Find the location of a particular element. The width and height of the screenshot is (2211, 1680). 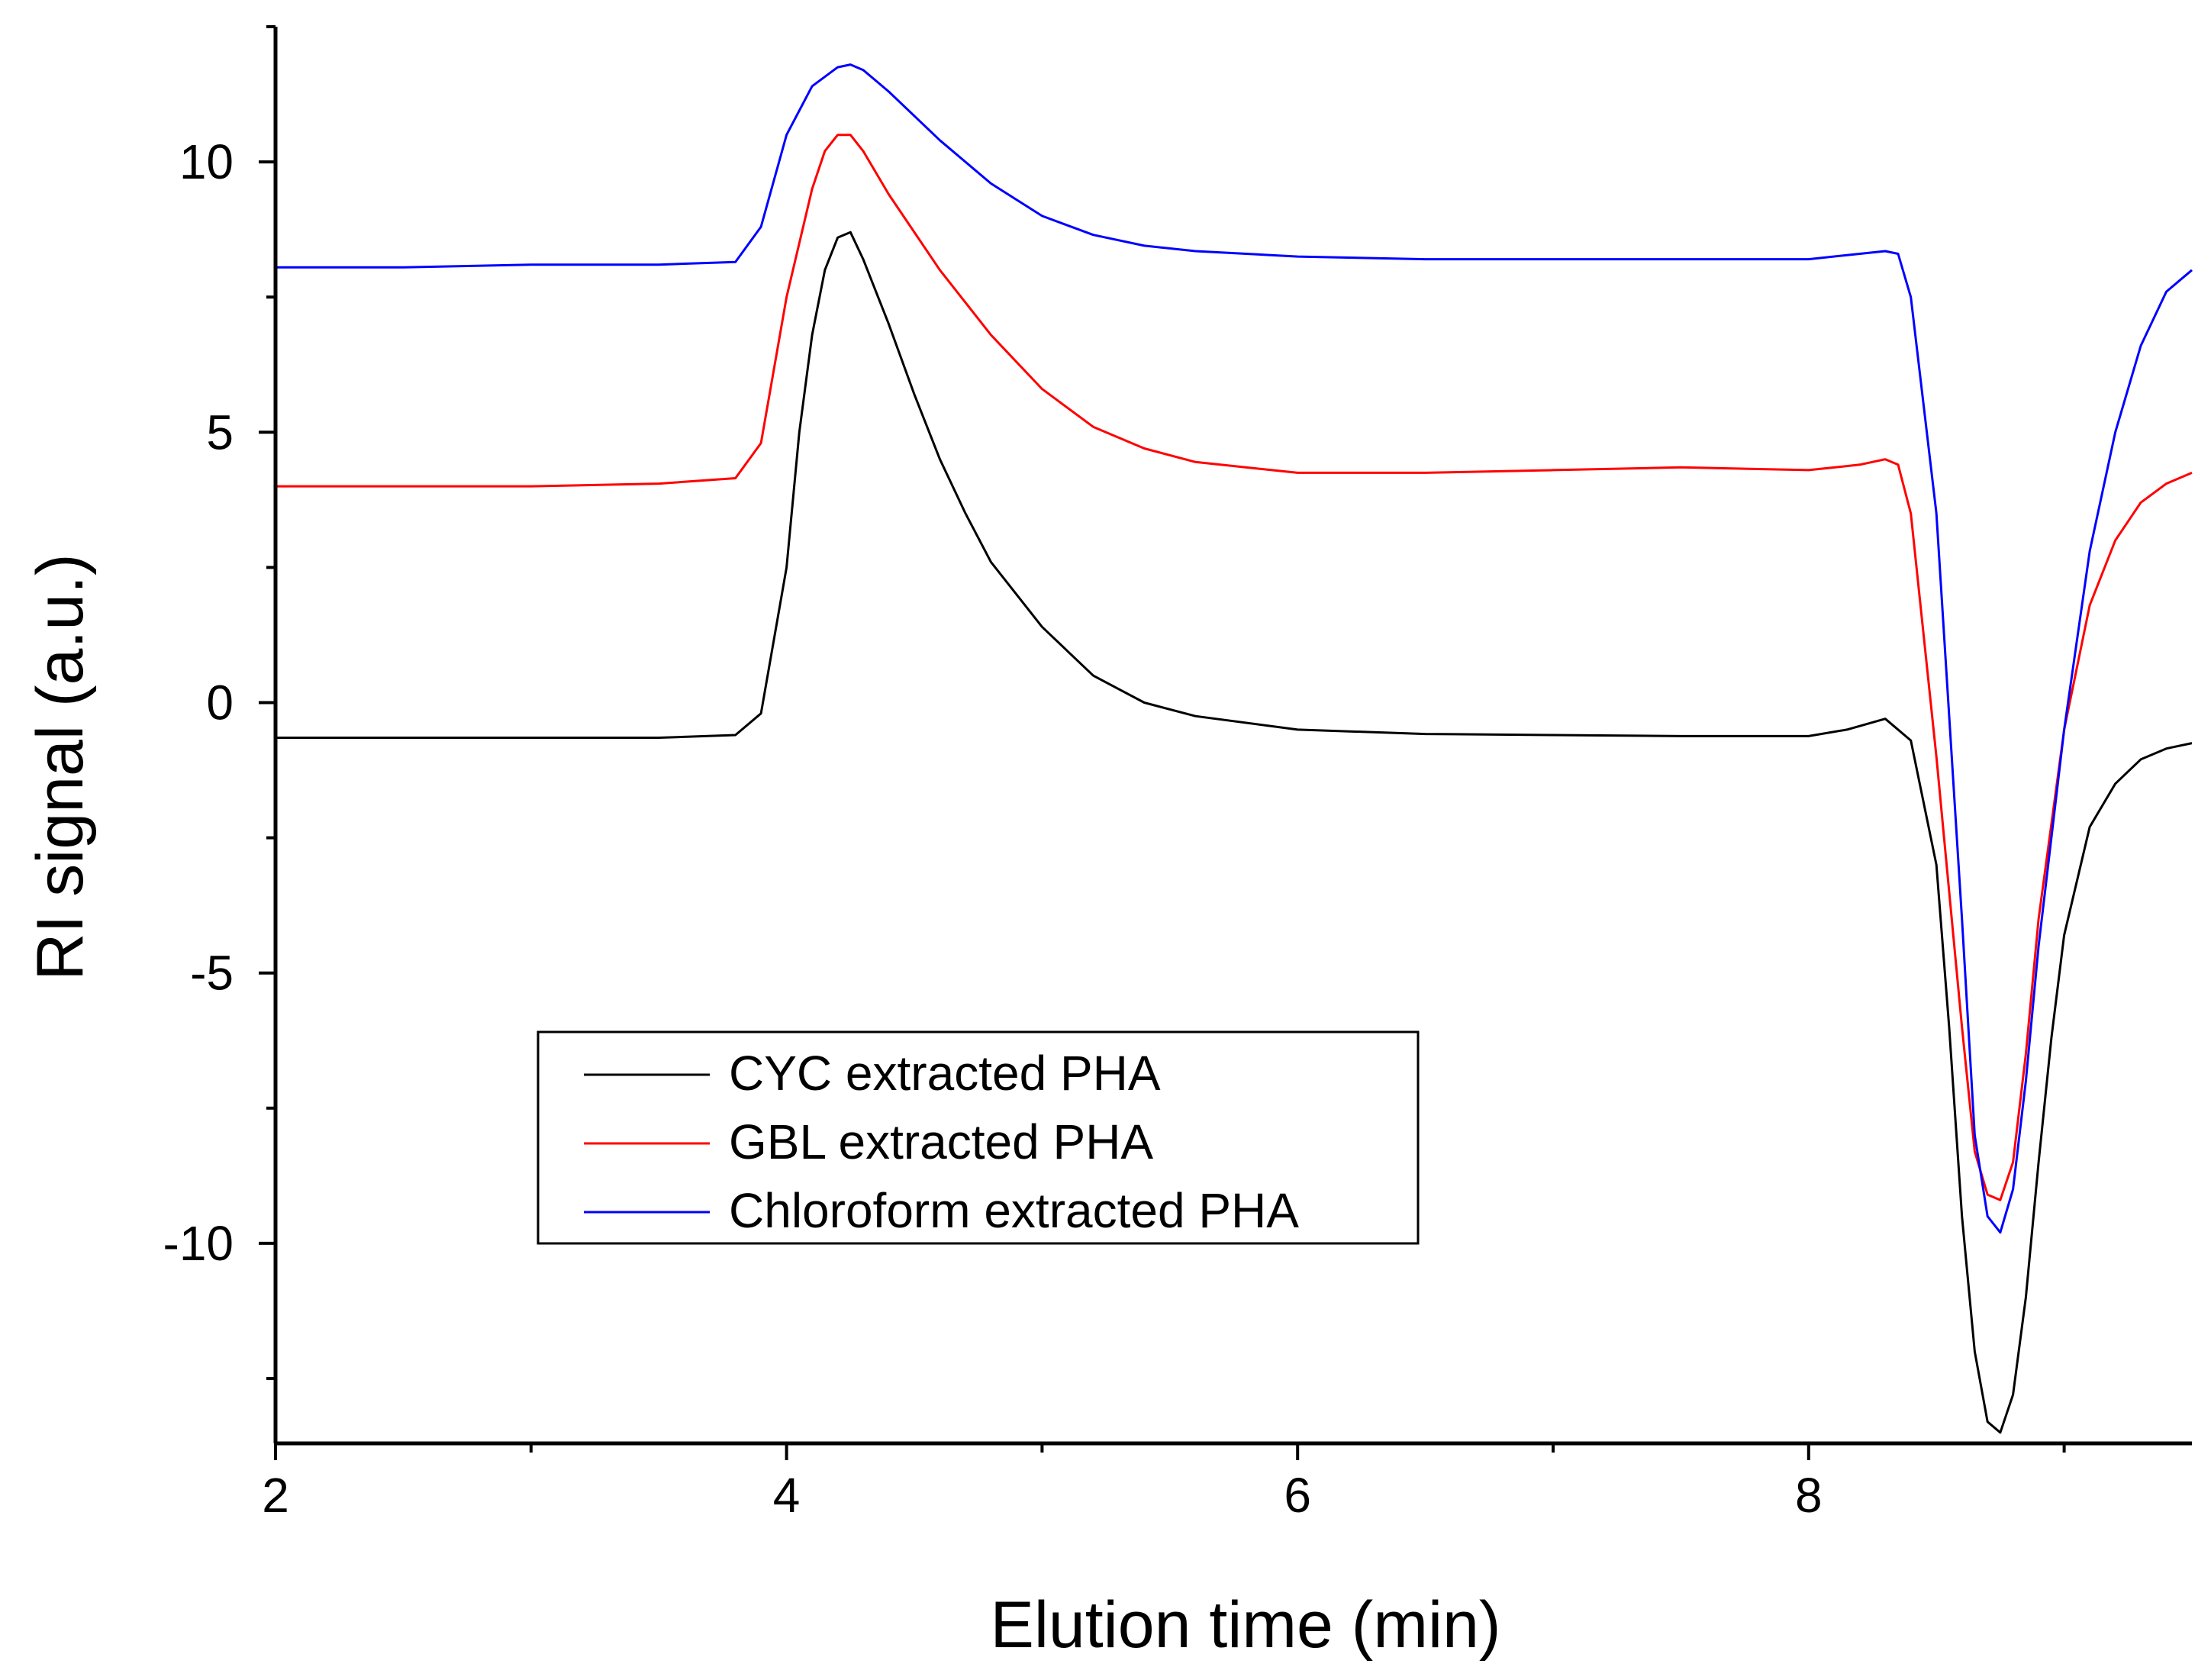

legend-box is located at coordinates (978, 1137).